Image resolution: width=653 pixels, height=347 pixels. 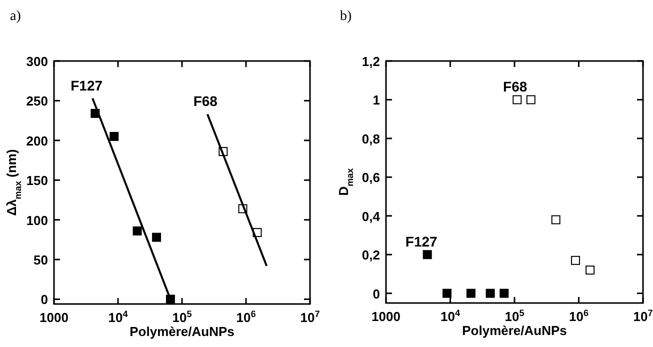 What do you see at coordinates (371, 138) in the screenshot?
I see `y-tick-label: 0,8` at bounding box center [371, 138].